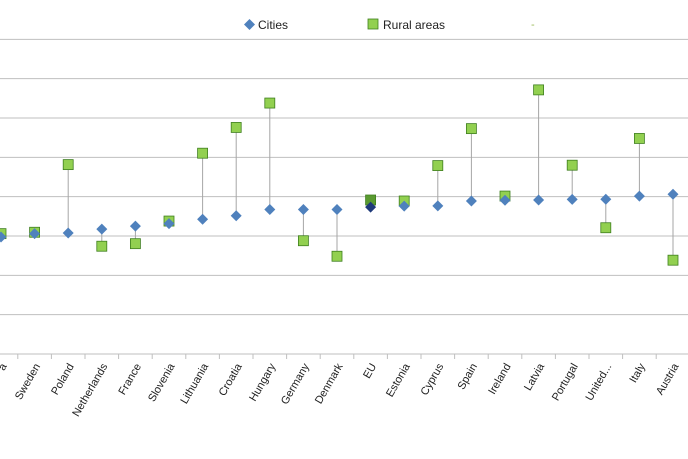 This screenshot has height=459, width=688. Describe the element at coordinates (433, 379) in the screenshot. I see `x-tick-label: Cyprus` at that location.